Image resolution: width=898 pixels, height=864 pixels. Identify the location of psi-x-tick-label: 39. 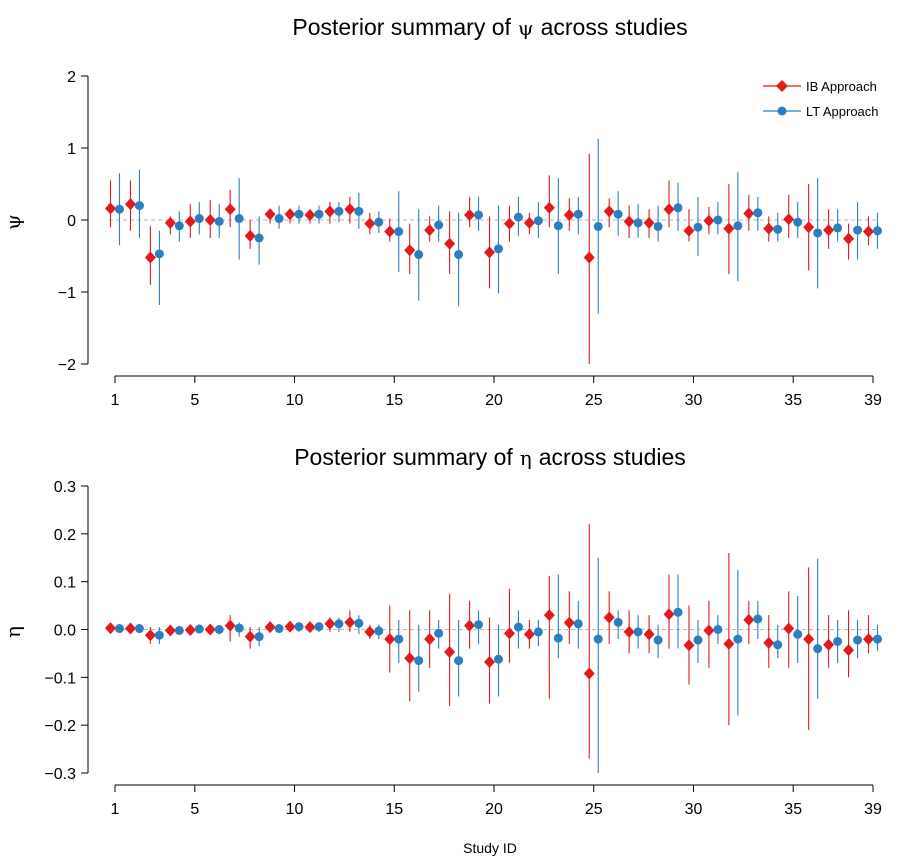
(873, 400).